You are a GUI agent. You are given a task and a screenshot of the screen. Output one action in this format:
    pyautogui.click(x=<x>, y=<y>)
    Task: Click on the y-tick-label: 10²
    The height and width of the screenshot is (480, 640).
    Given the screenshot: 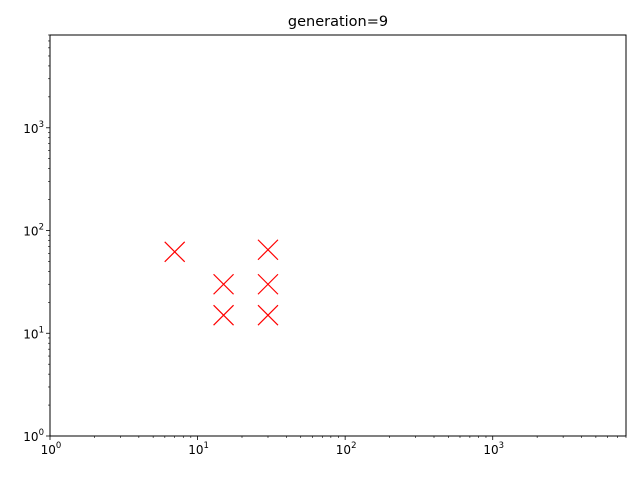 What is the action you would take?
    pyautogui.click(x=33, y=231)
    